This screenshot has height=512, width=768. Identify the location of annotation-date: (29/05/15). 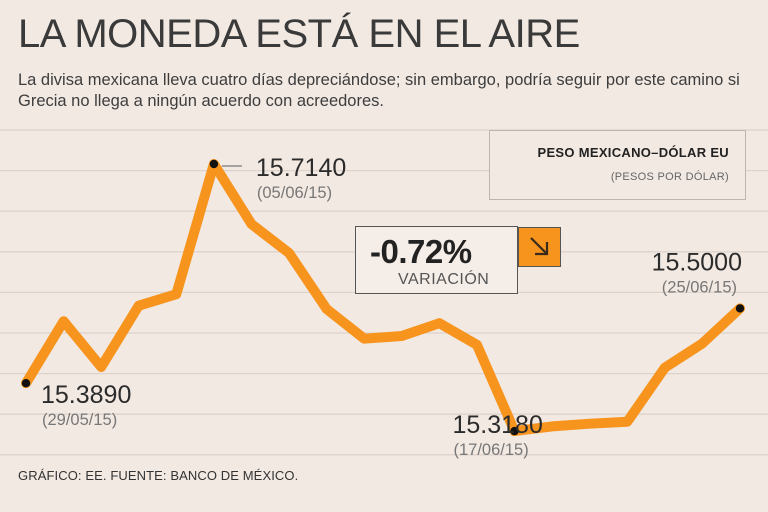
(79, 420).